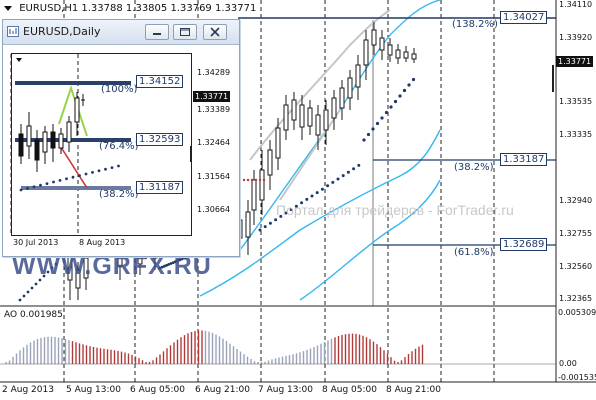 This screenshot has width=596, height=400. What do you see at coordinates (214, 347) in the screenshot?
I see `ao-histogram` at bounding box center [214, 347].